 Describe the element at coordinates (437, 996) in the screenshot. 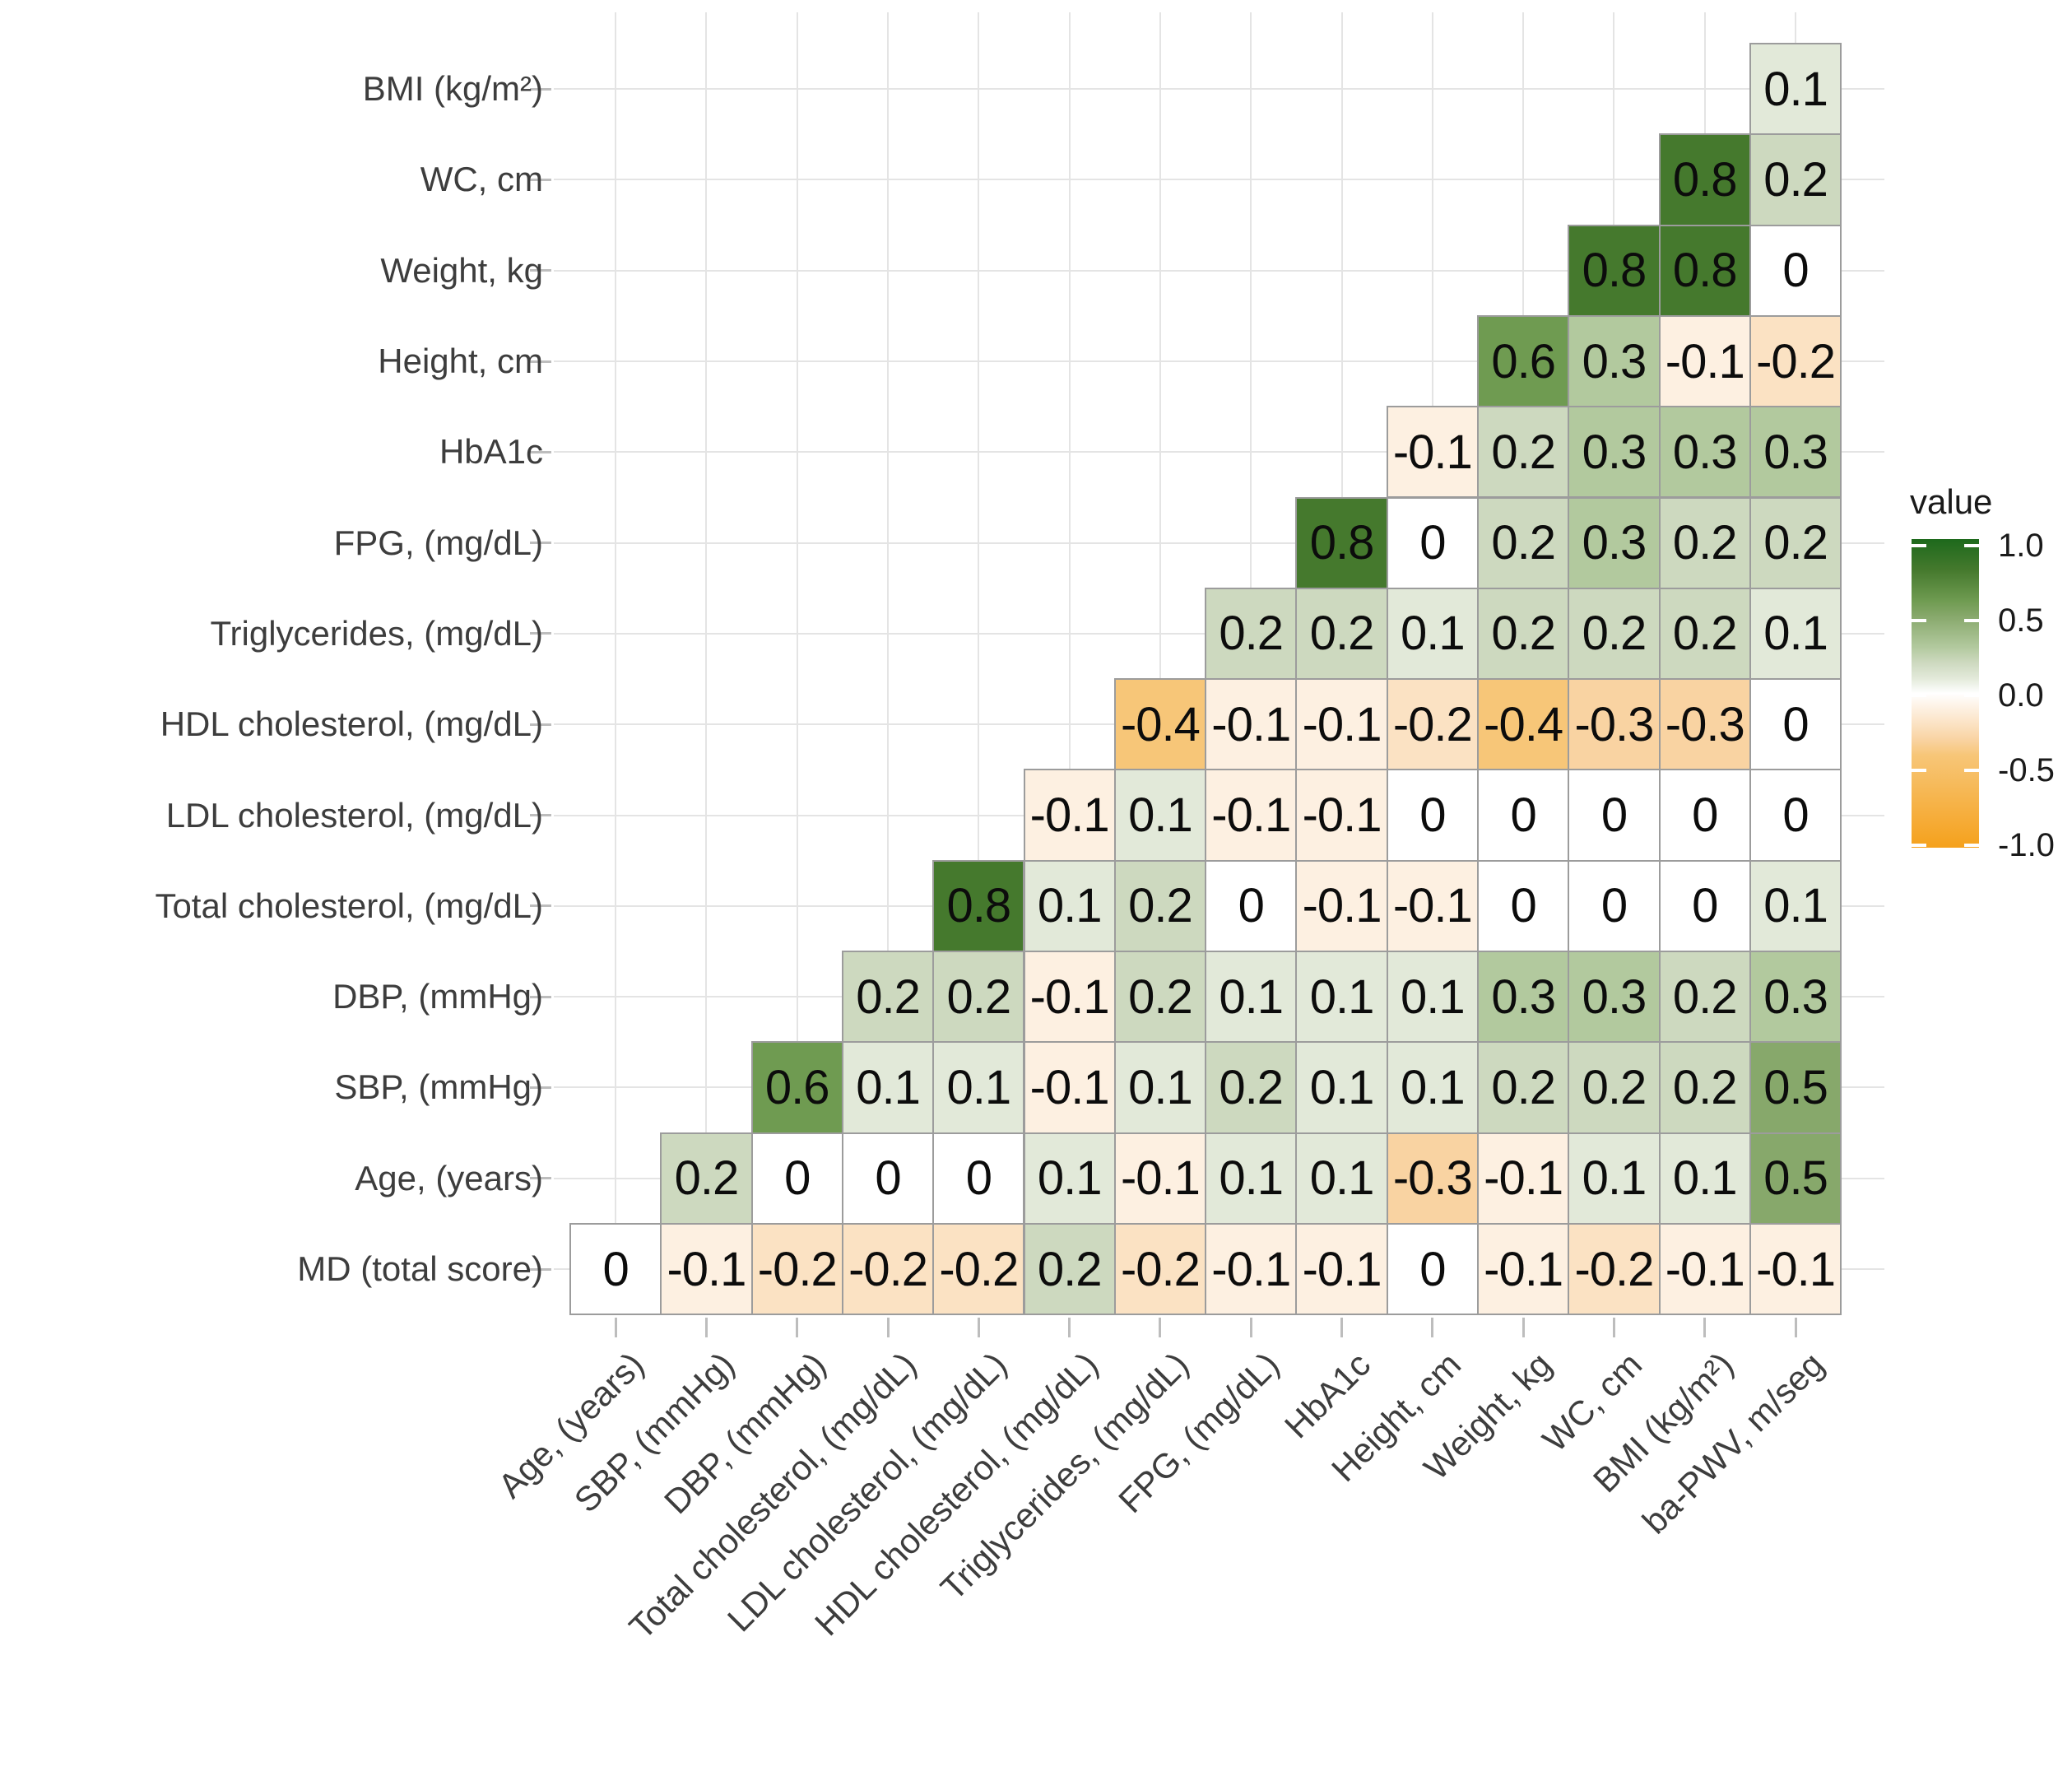

I see `row-label: DBP, (mmHg)` at that location.